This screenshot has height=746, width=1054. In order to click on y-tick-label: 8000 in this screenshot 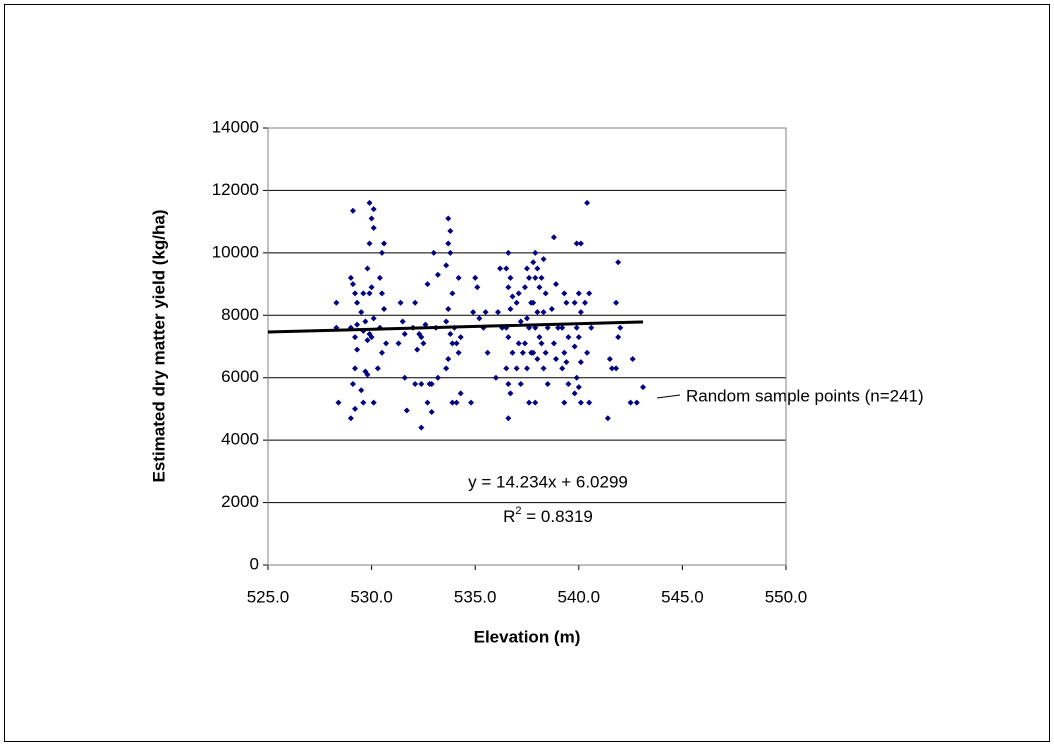, I will do `click(240, 314)`.